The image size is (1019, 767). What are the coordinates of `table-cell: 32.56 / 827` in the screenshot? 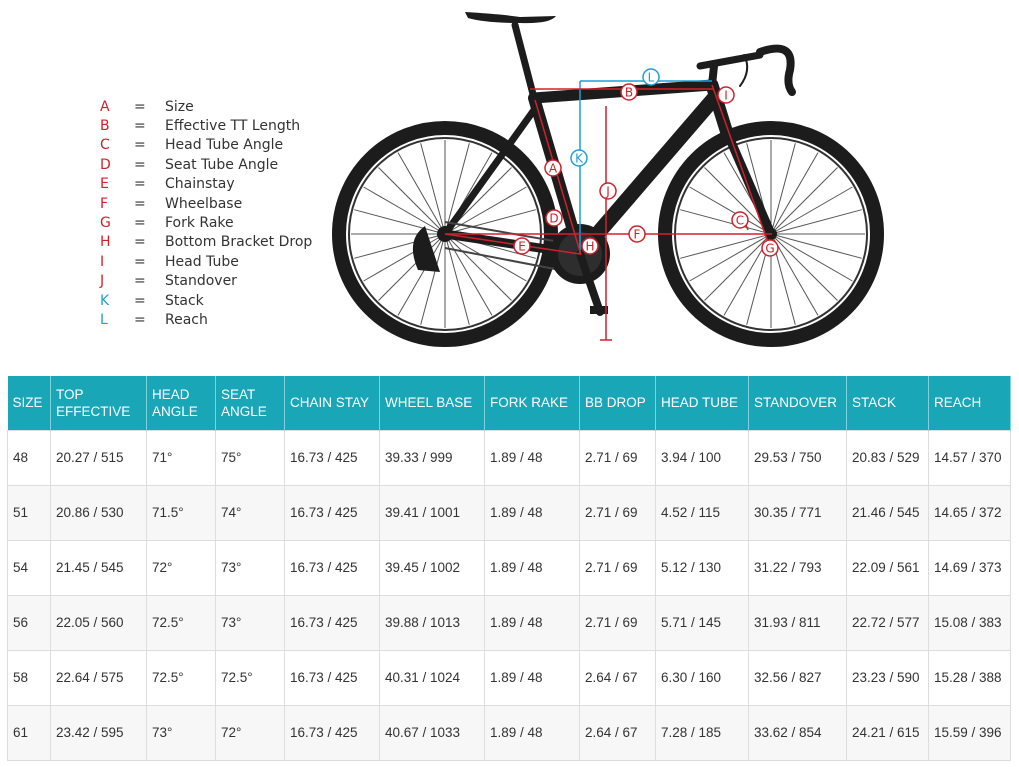 It's located at (797, 677).